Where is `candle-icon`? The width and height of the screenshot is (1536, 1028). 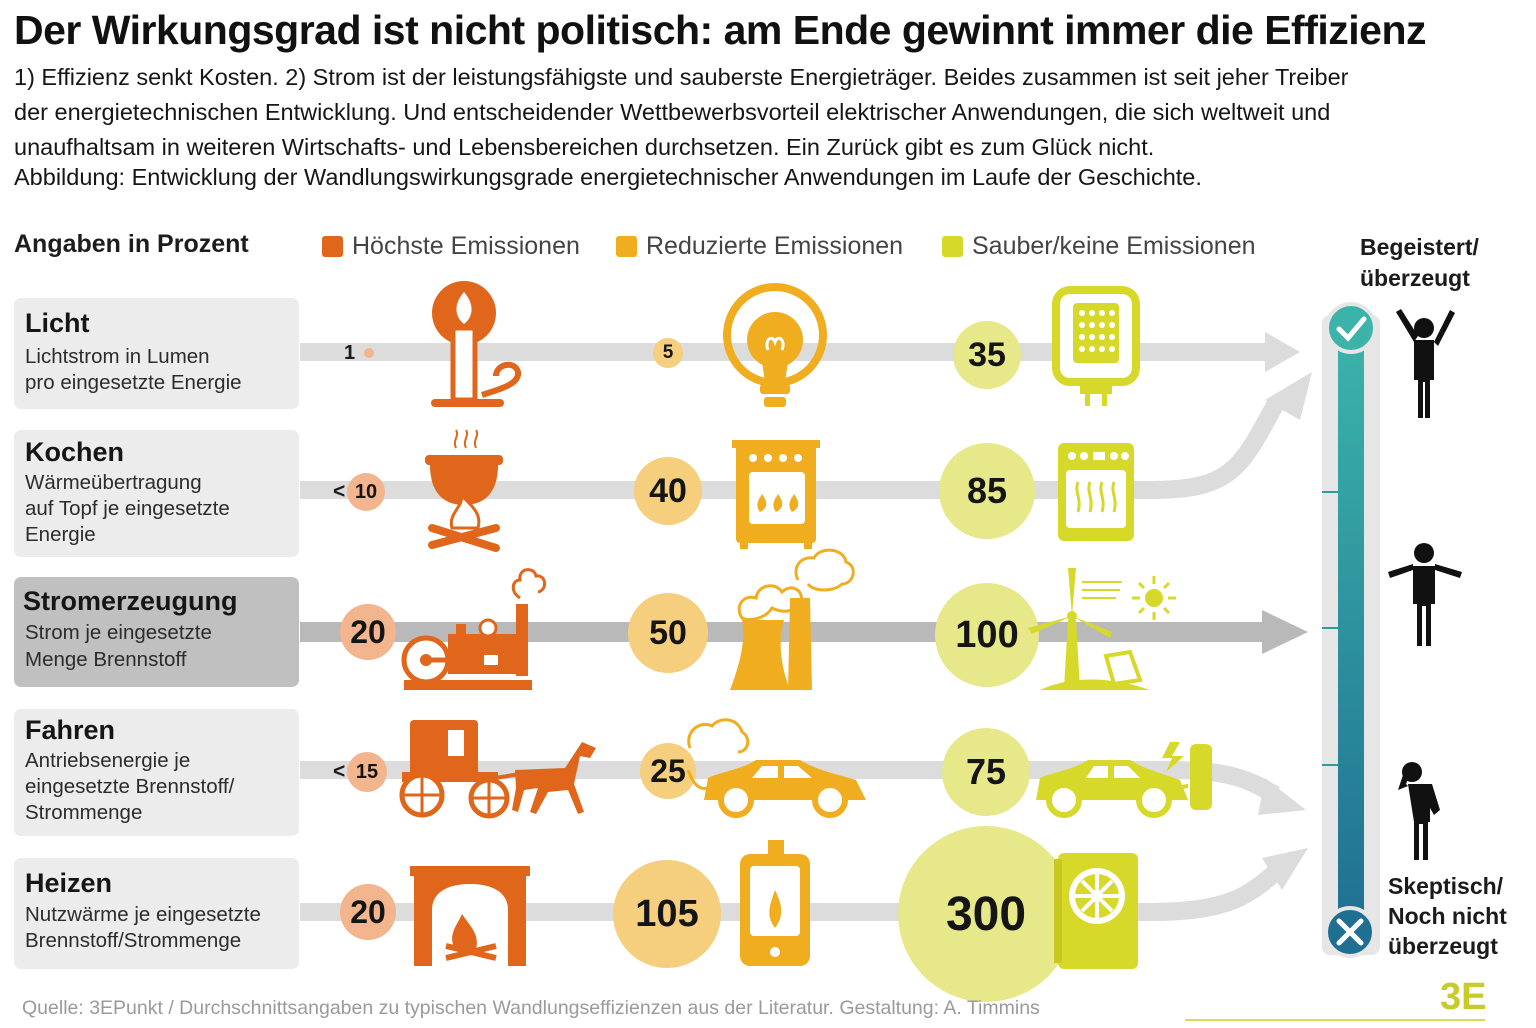
candle-icon is located at coordinates (476, 344).